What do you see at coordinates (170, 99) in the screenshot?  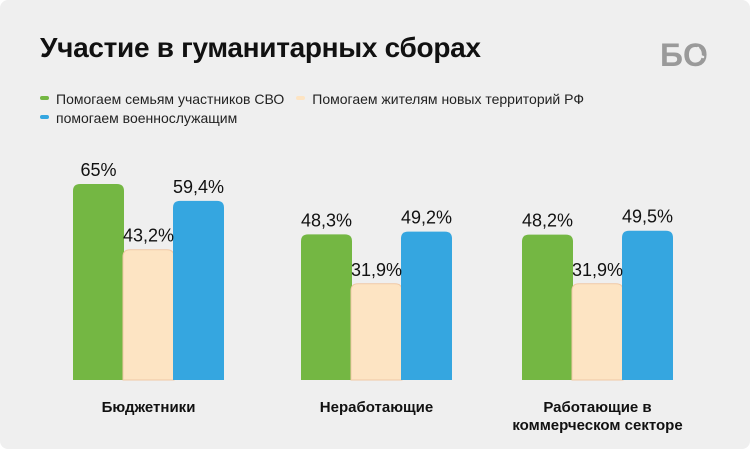 I see `legend-label: Помогаем семьям участников СВО` at bounding box center [170, 99].